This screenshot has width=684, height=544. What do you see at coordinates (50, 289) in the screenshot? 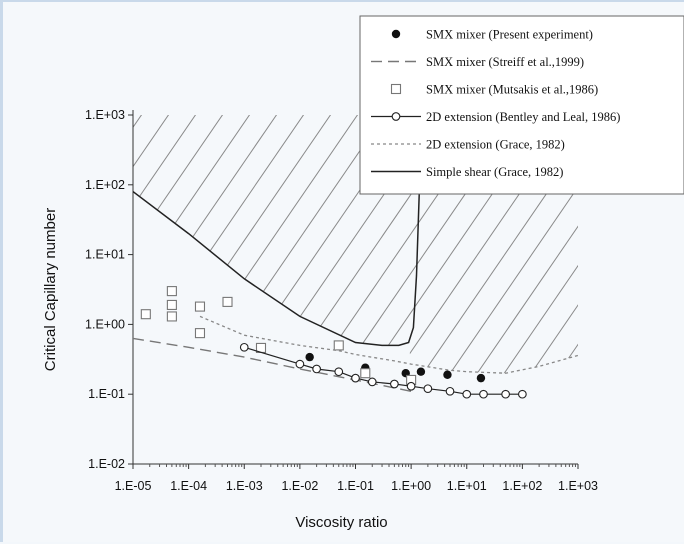
I see `y-axis-title: Critical Capillary number` at bounding box center [50, 289].